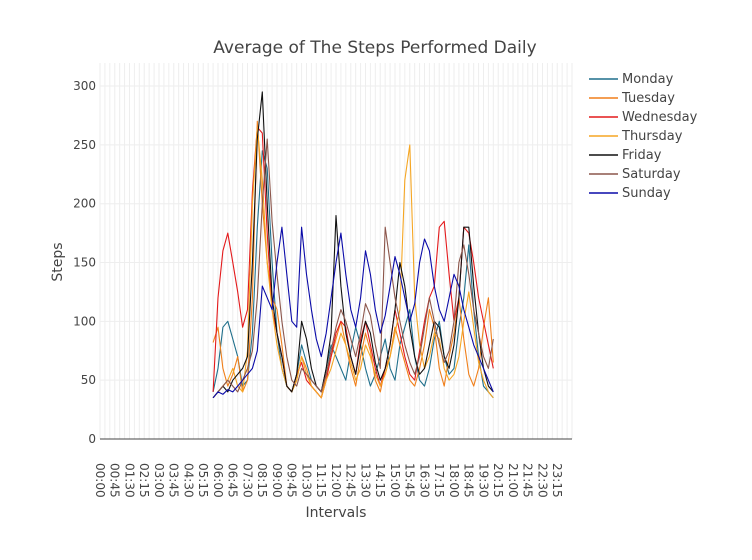 This screenshot has height=560, width=752. I want to click on legend-item-monday: Monday, so click(631, 79).